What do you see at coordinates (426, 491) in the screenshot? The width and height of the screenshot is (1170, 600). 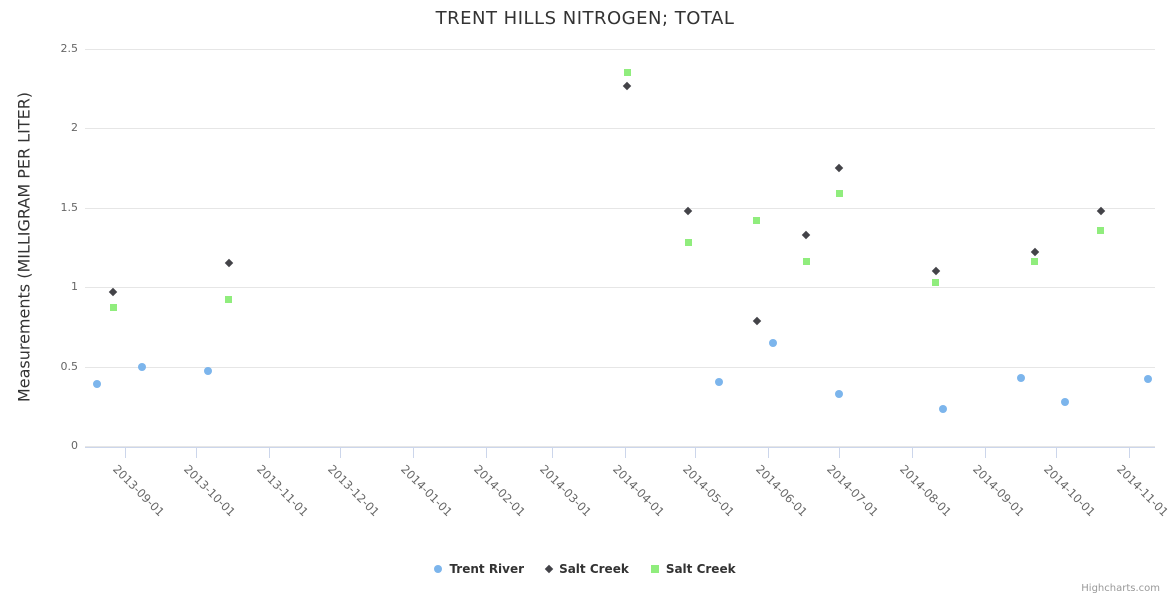 I see `x-tick-label: 2014-01-01` at bounding box center [426, 491].